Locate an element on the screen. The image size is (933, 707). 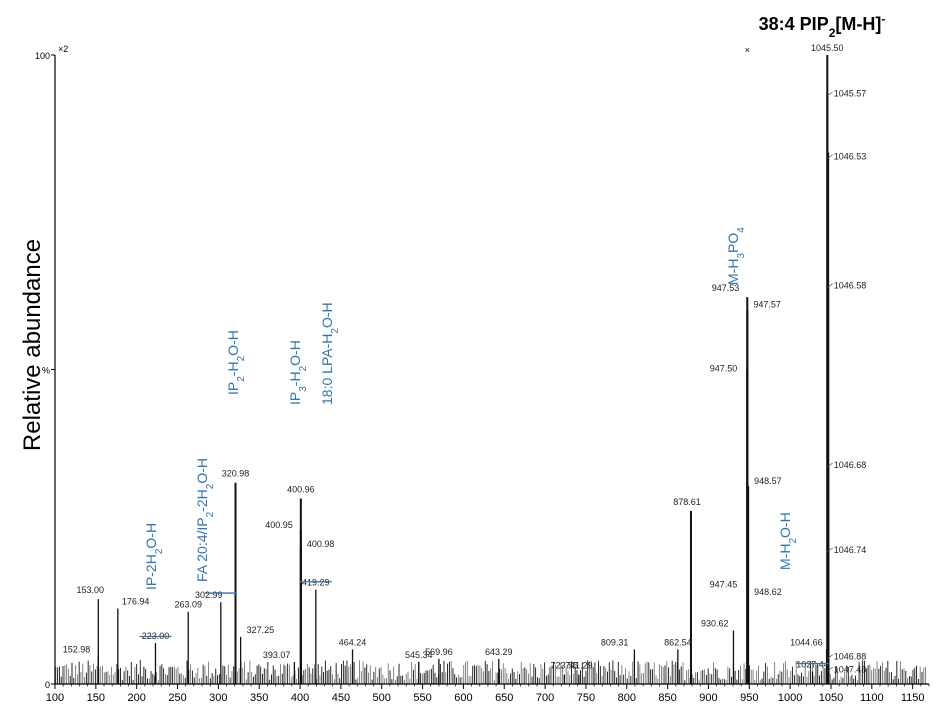
peak-label: 327.25 is located at coordinates (261, 630).